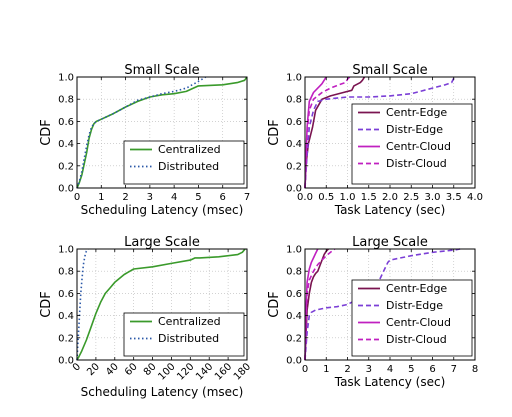 Image resolution: width=512 pixels, height=417 pixels. I want to click on x-tick-label: 3.0, so click(433, 197).